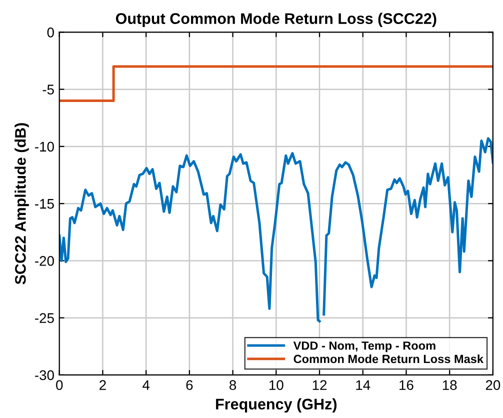 This screenshot has height=418, width=503. What do you see at coordinates (449, 385) in the screenshot?
I see `x-tick-label: 18` at bounding box center [449, 385].